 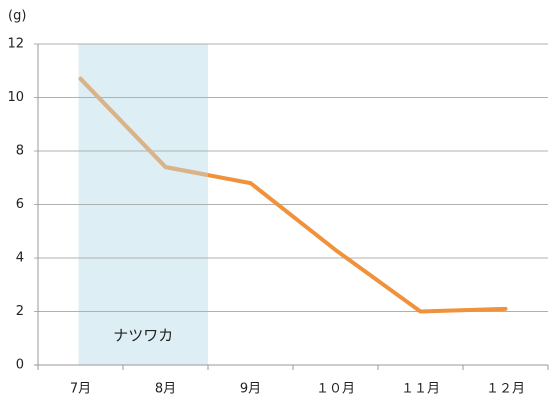 What do you see at coordinates (20, 258) in the screenshot?
I see `y-tick-label: 4` at bounding box center [20, 258].